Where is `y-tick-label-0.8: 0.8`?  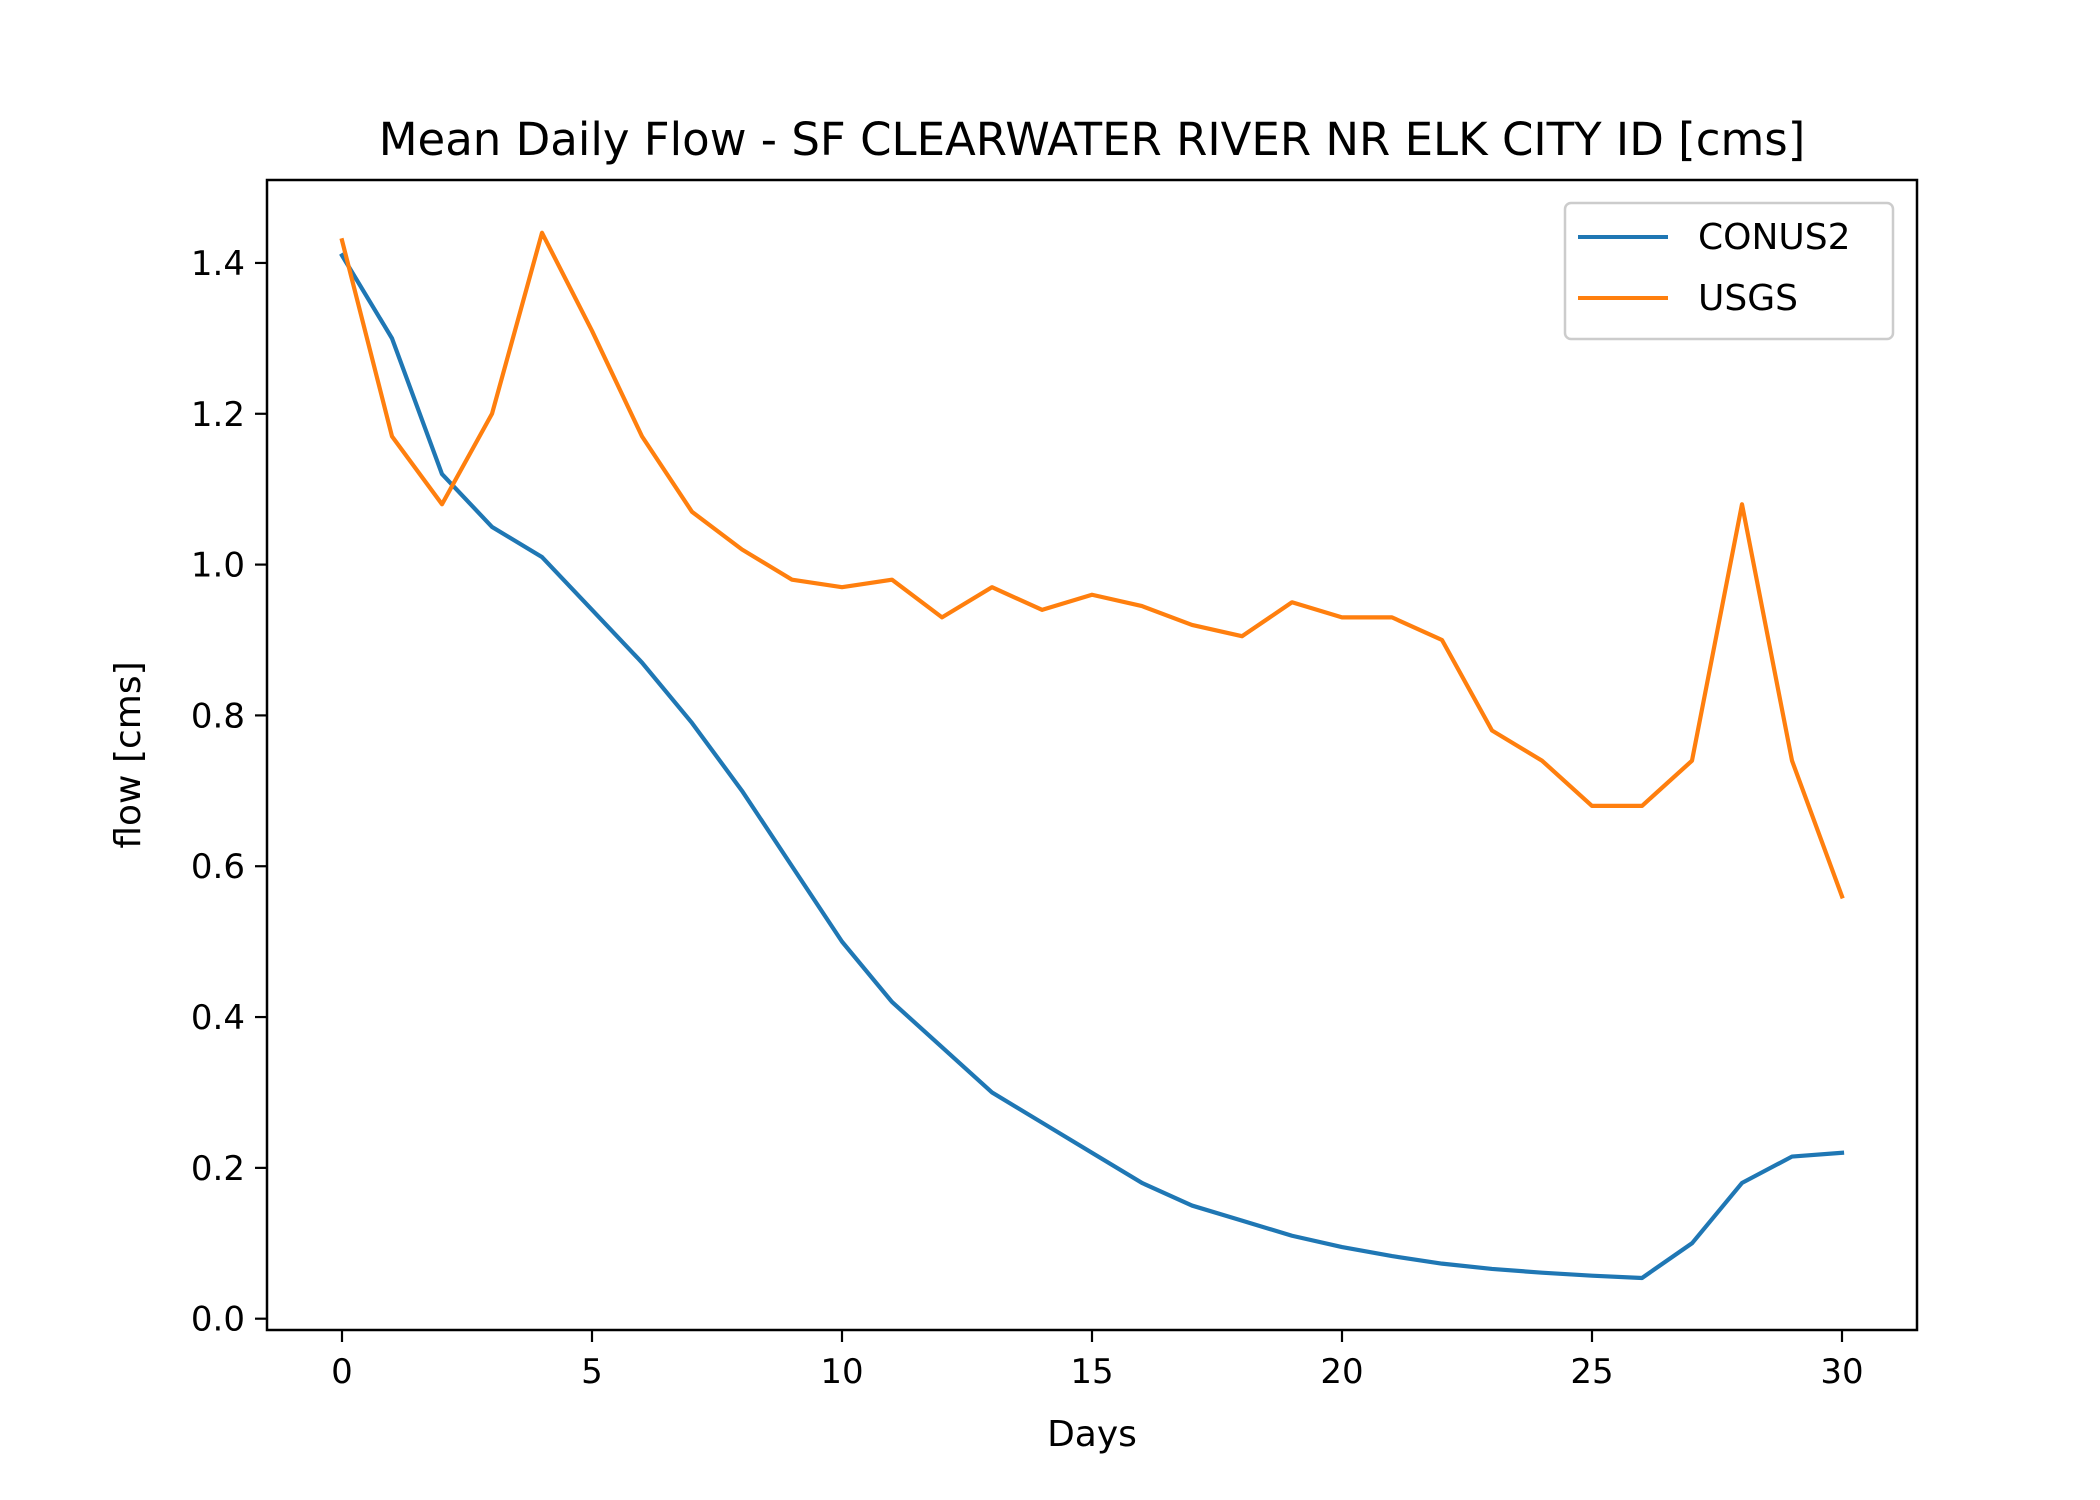
y-tick-label-0.8: 0.8 is located at coordinates (218, 716).